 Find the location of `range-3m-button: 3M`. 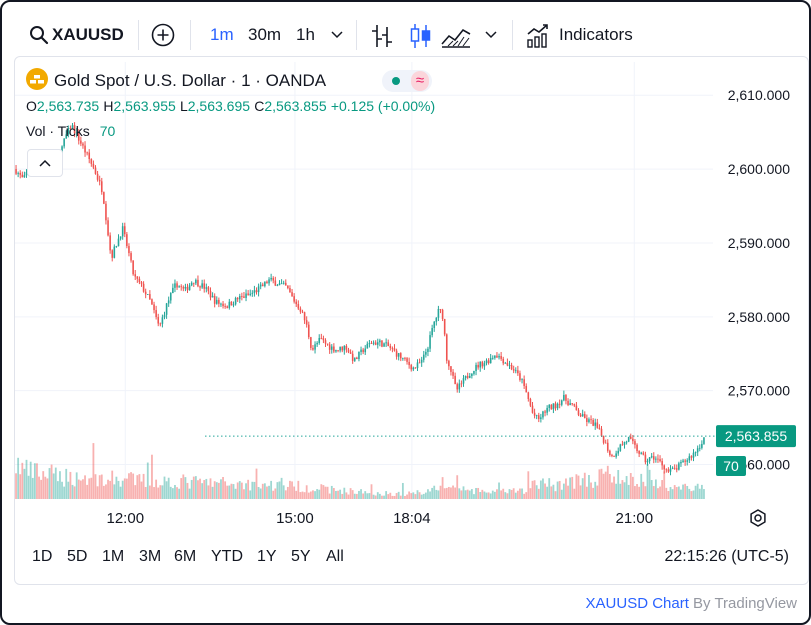

range-3m-button: 3M is located at coordinates (150, 556).